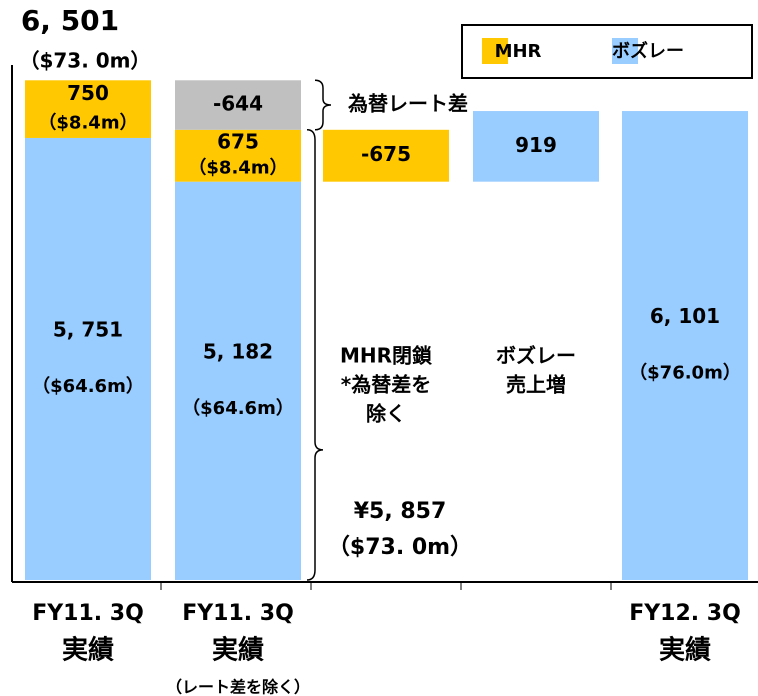 The width and height of the screenshot is (758, 696). Describe the element at coordinates (88, 329) in the screenshot. I see `value-label: 5, 751` at that location.